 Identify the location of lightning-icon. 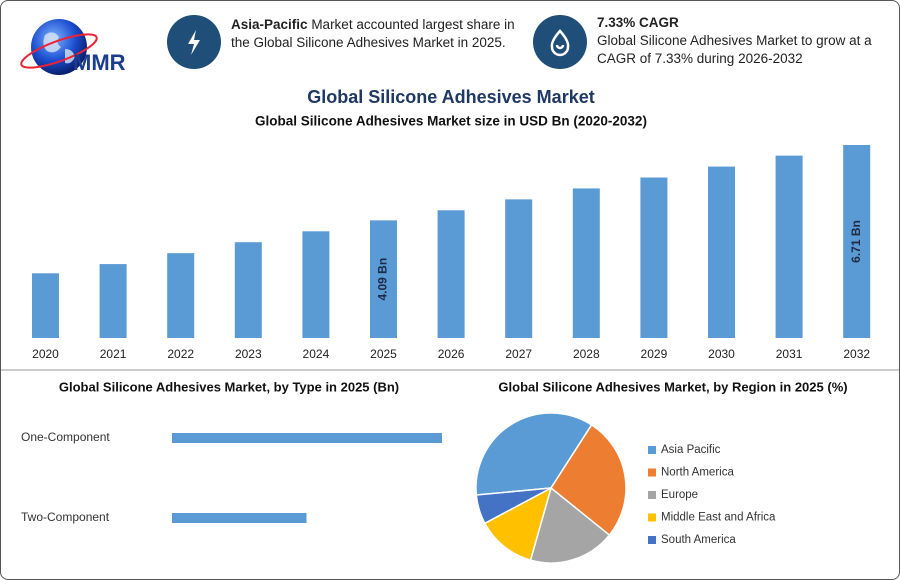
(194, 42).